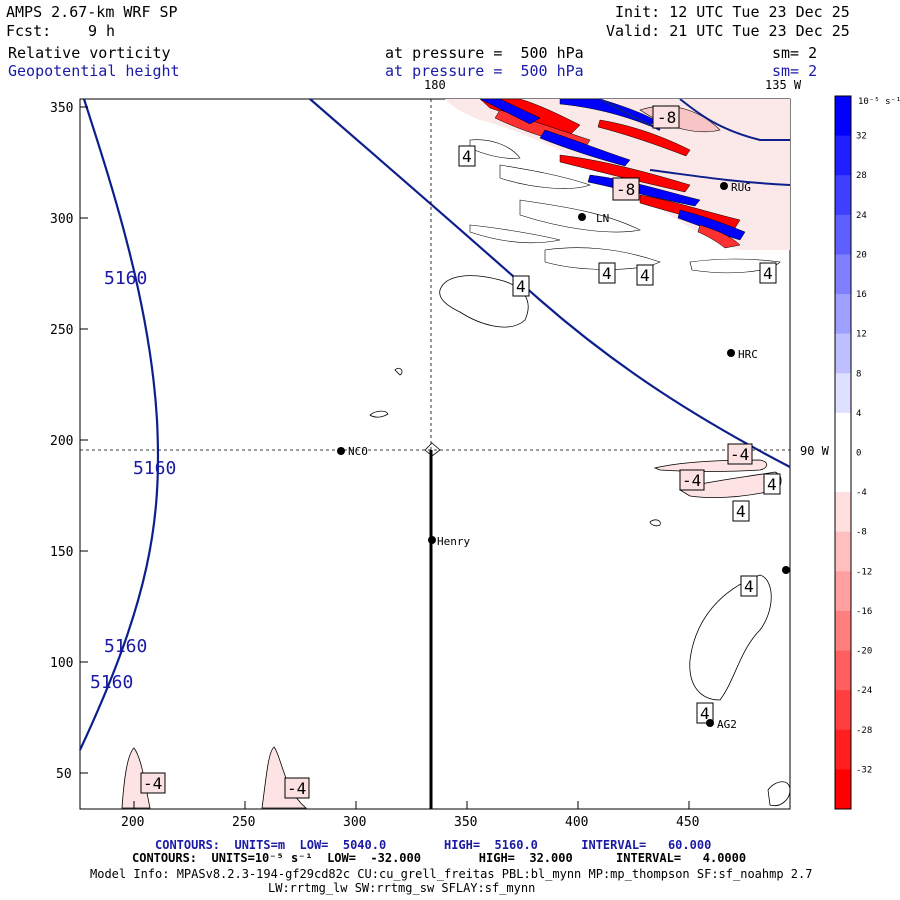  What do you see at coordinates (132, 822) in the screenshot?
I see `svg-text: 200` at bounding box center [132, 822].